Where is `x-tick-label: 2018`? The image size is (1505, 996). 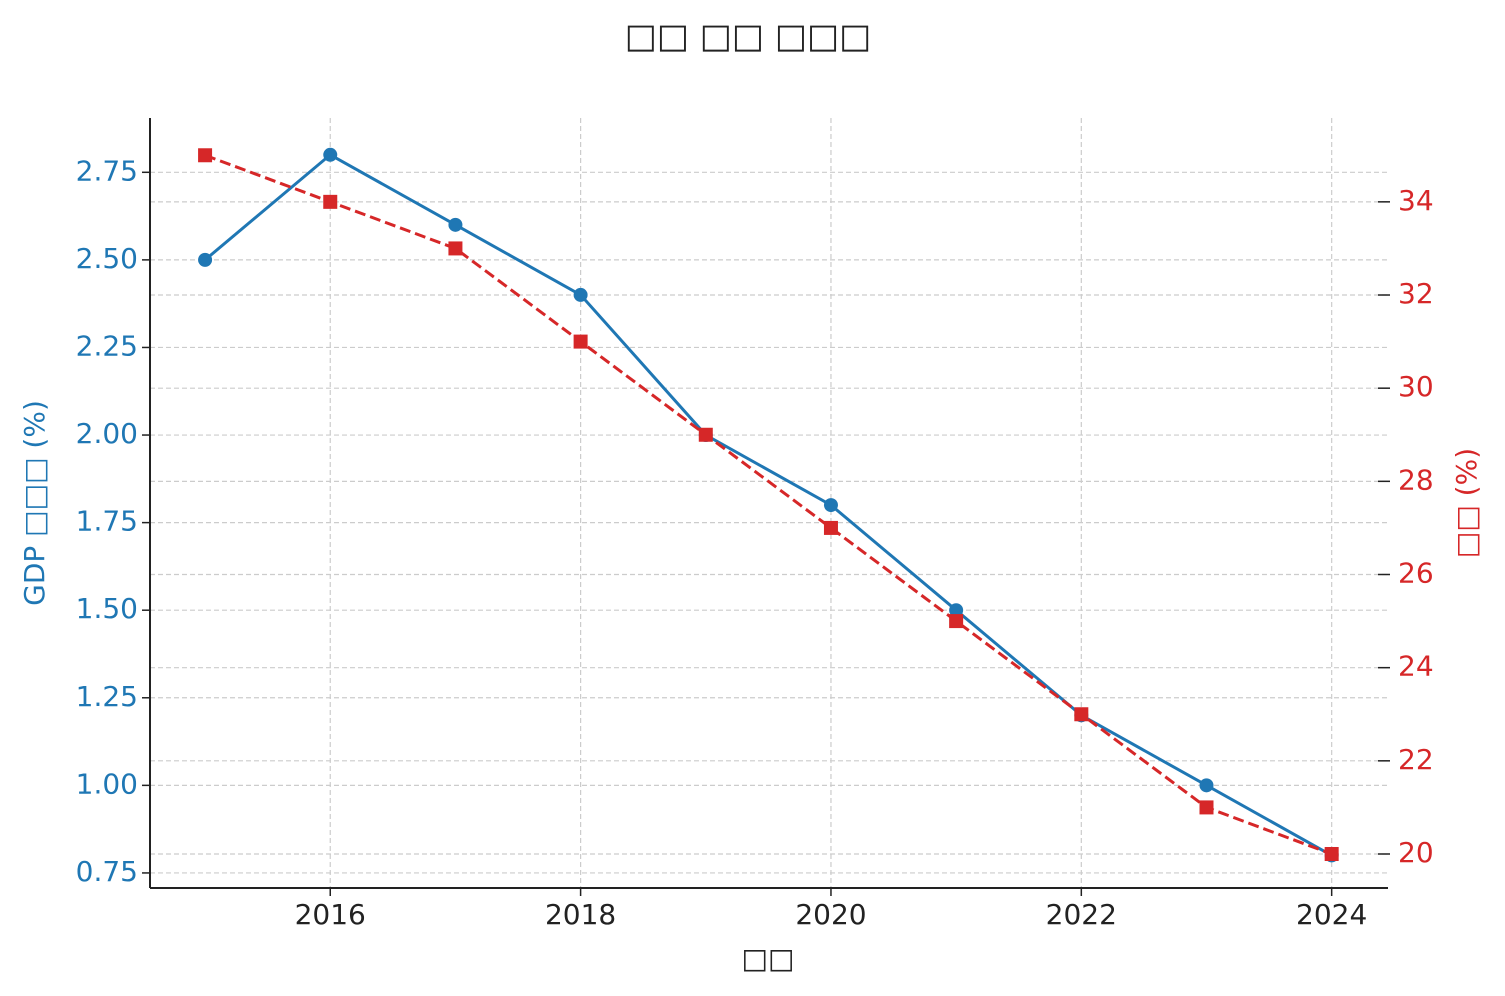
x-tick-label: 2018 is located at coordinates (580, 914).